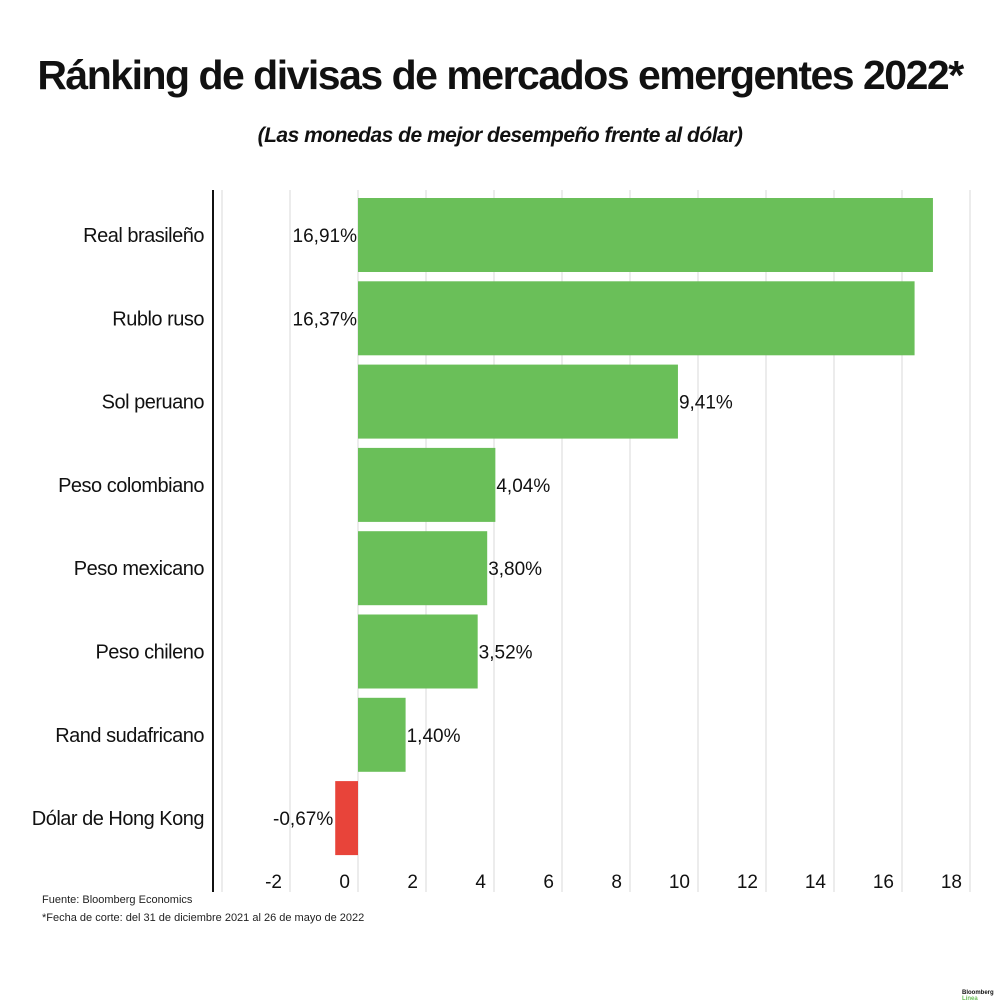 Image resolution: width=1000 pixels, height=1006 pixels. What do you see at coordinates (480, 882) in the screenshot?
I see `x-tick-label: 4` at bounding box center [480, 882].